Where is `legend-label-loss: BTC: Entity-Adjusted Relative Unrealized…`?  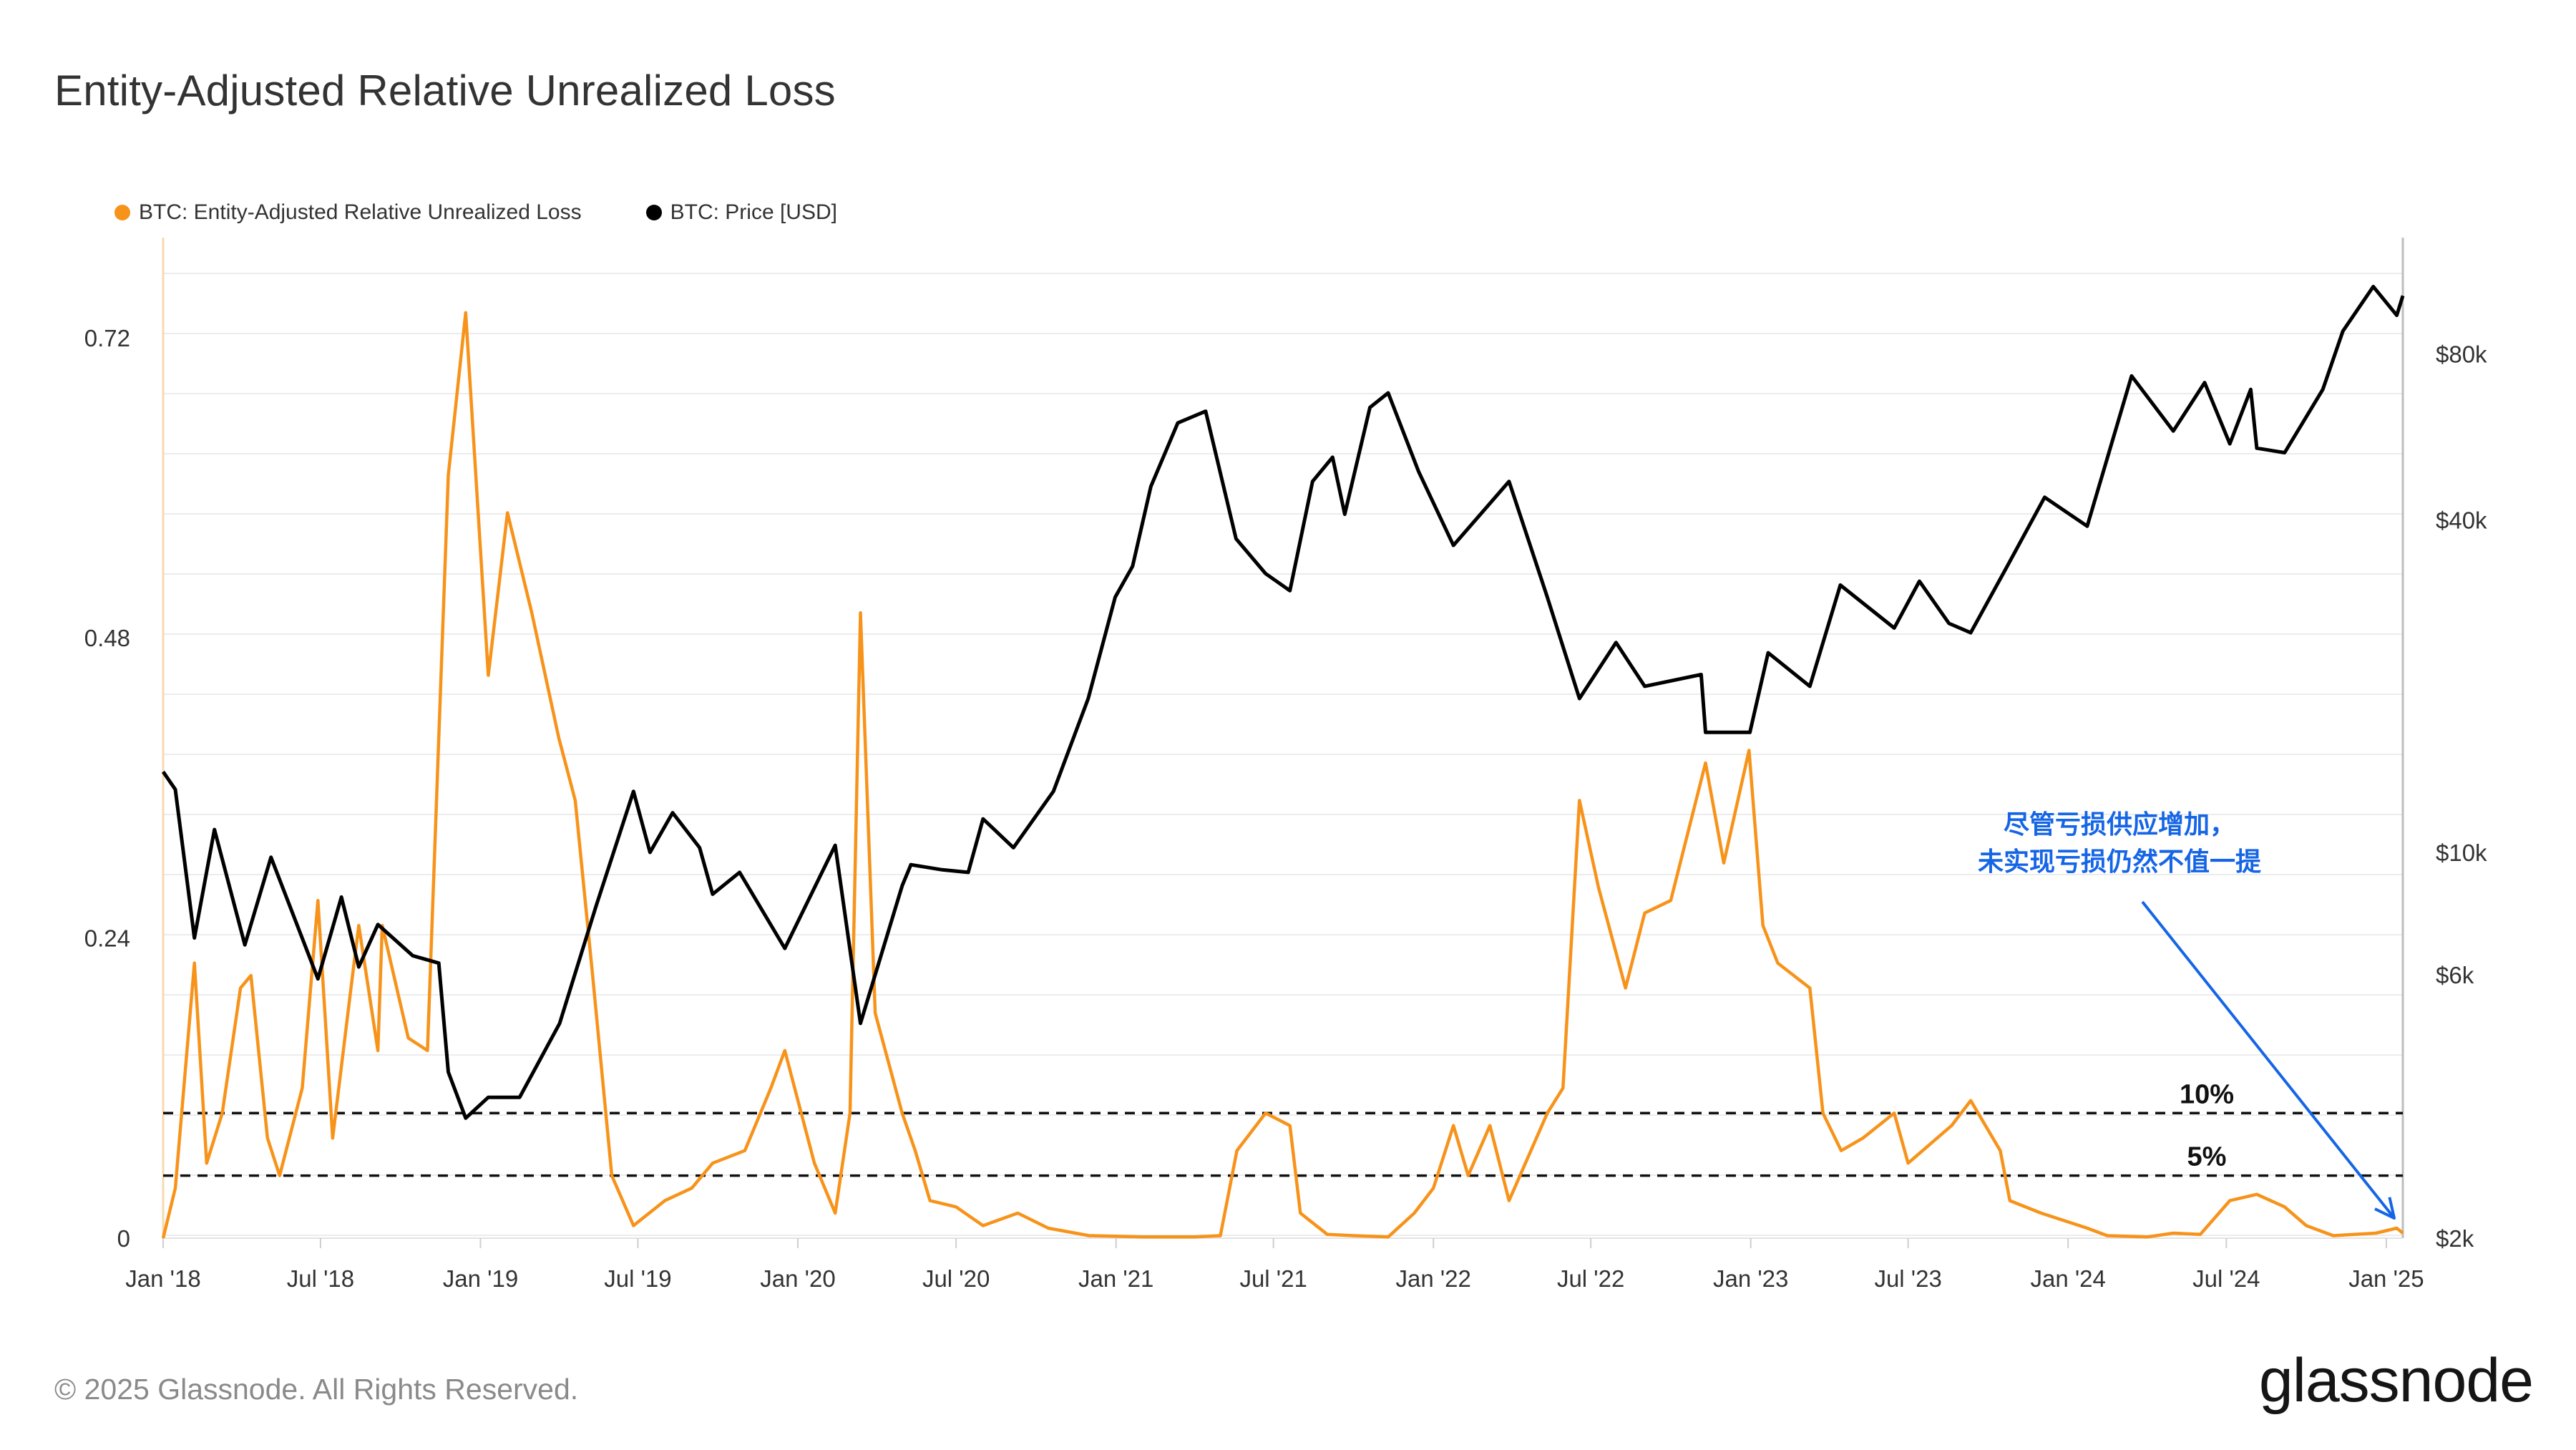
legend-label-loss: BTC: Entity-Adjusted Relative Unrealized… is located at coordinates (360, 212).